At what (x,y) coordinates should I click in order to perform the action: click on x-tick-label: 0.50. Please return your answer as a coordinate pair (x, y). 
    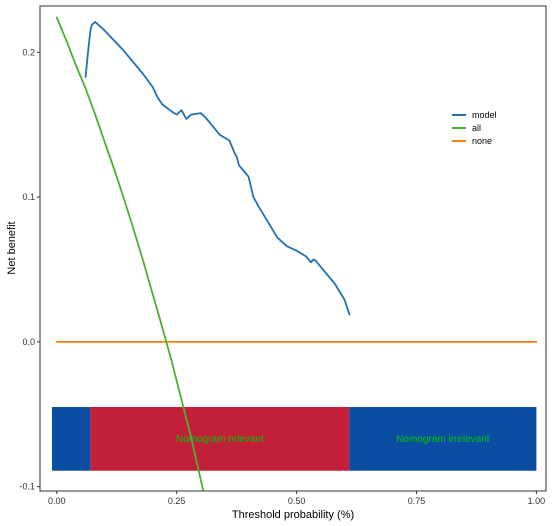
    Looking at the image, I should click on (297, 501).